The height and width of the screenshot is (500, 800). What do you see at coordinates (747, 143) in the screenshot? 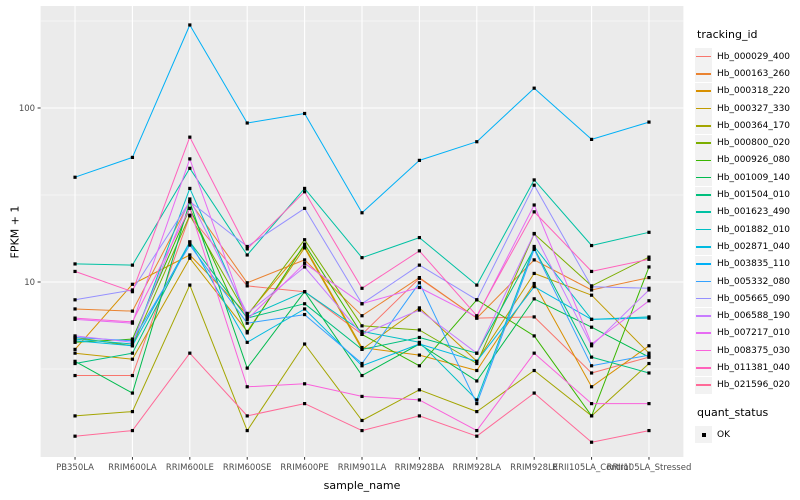
I see `legend-item: Hb_000800_020` at bounding box center [747, 143].